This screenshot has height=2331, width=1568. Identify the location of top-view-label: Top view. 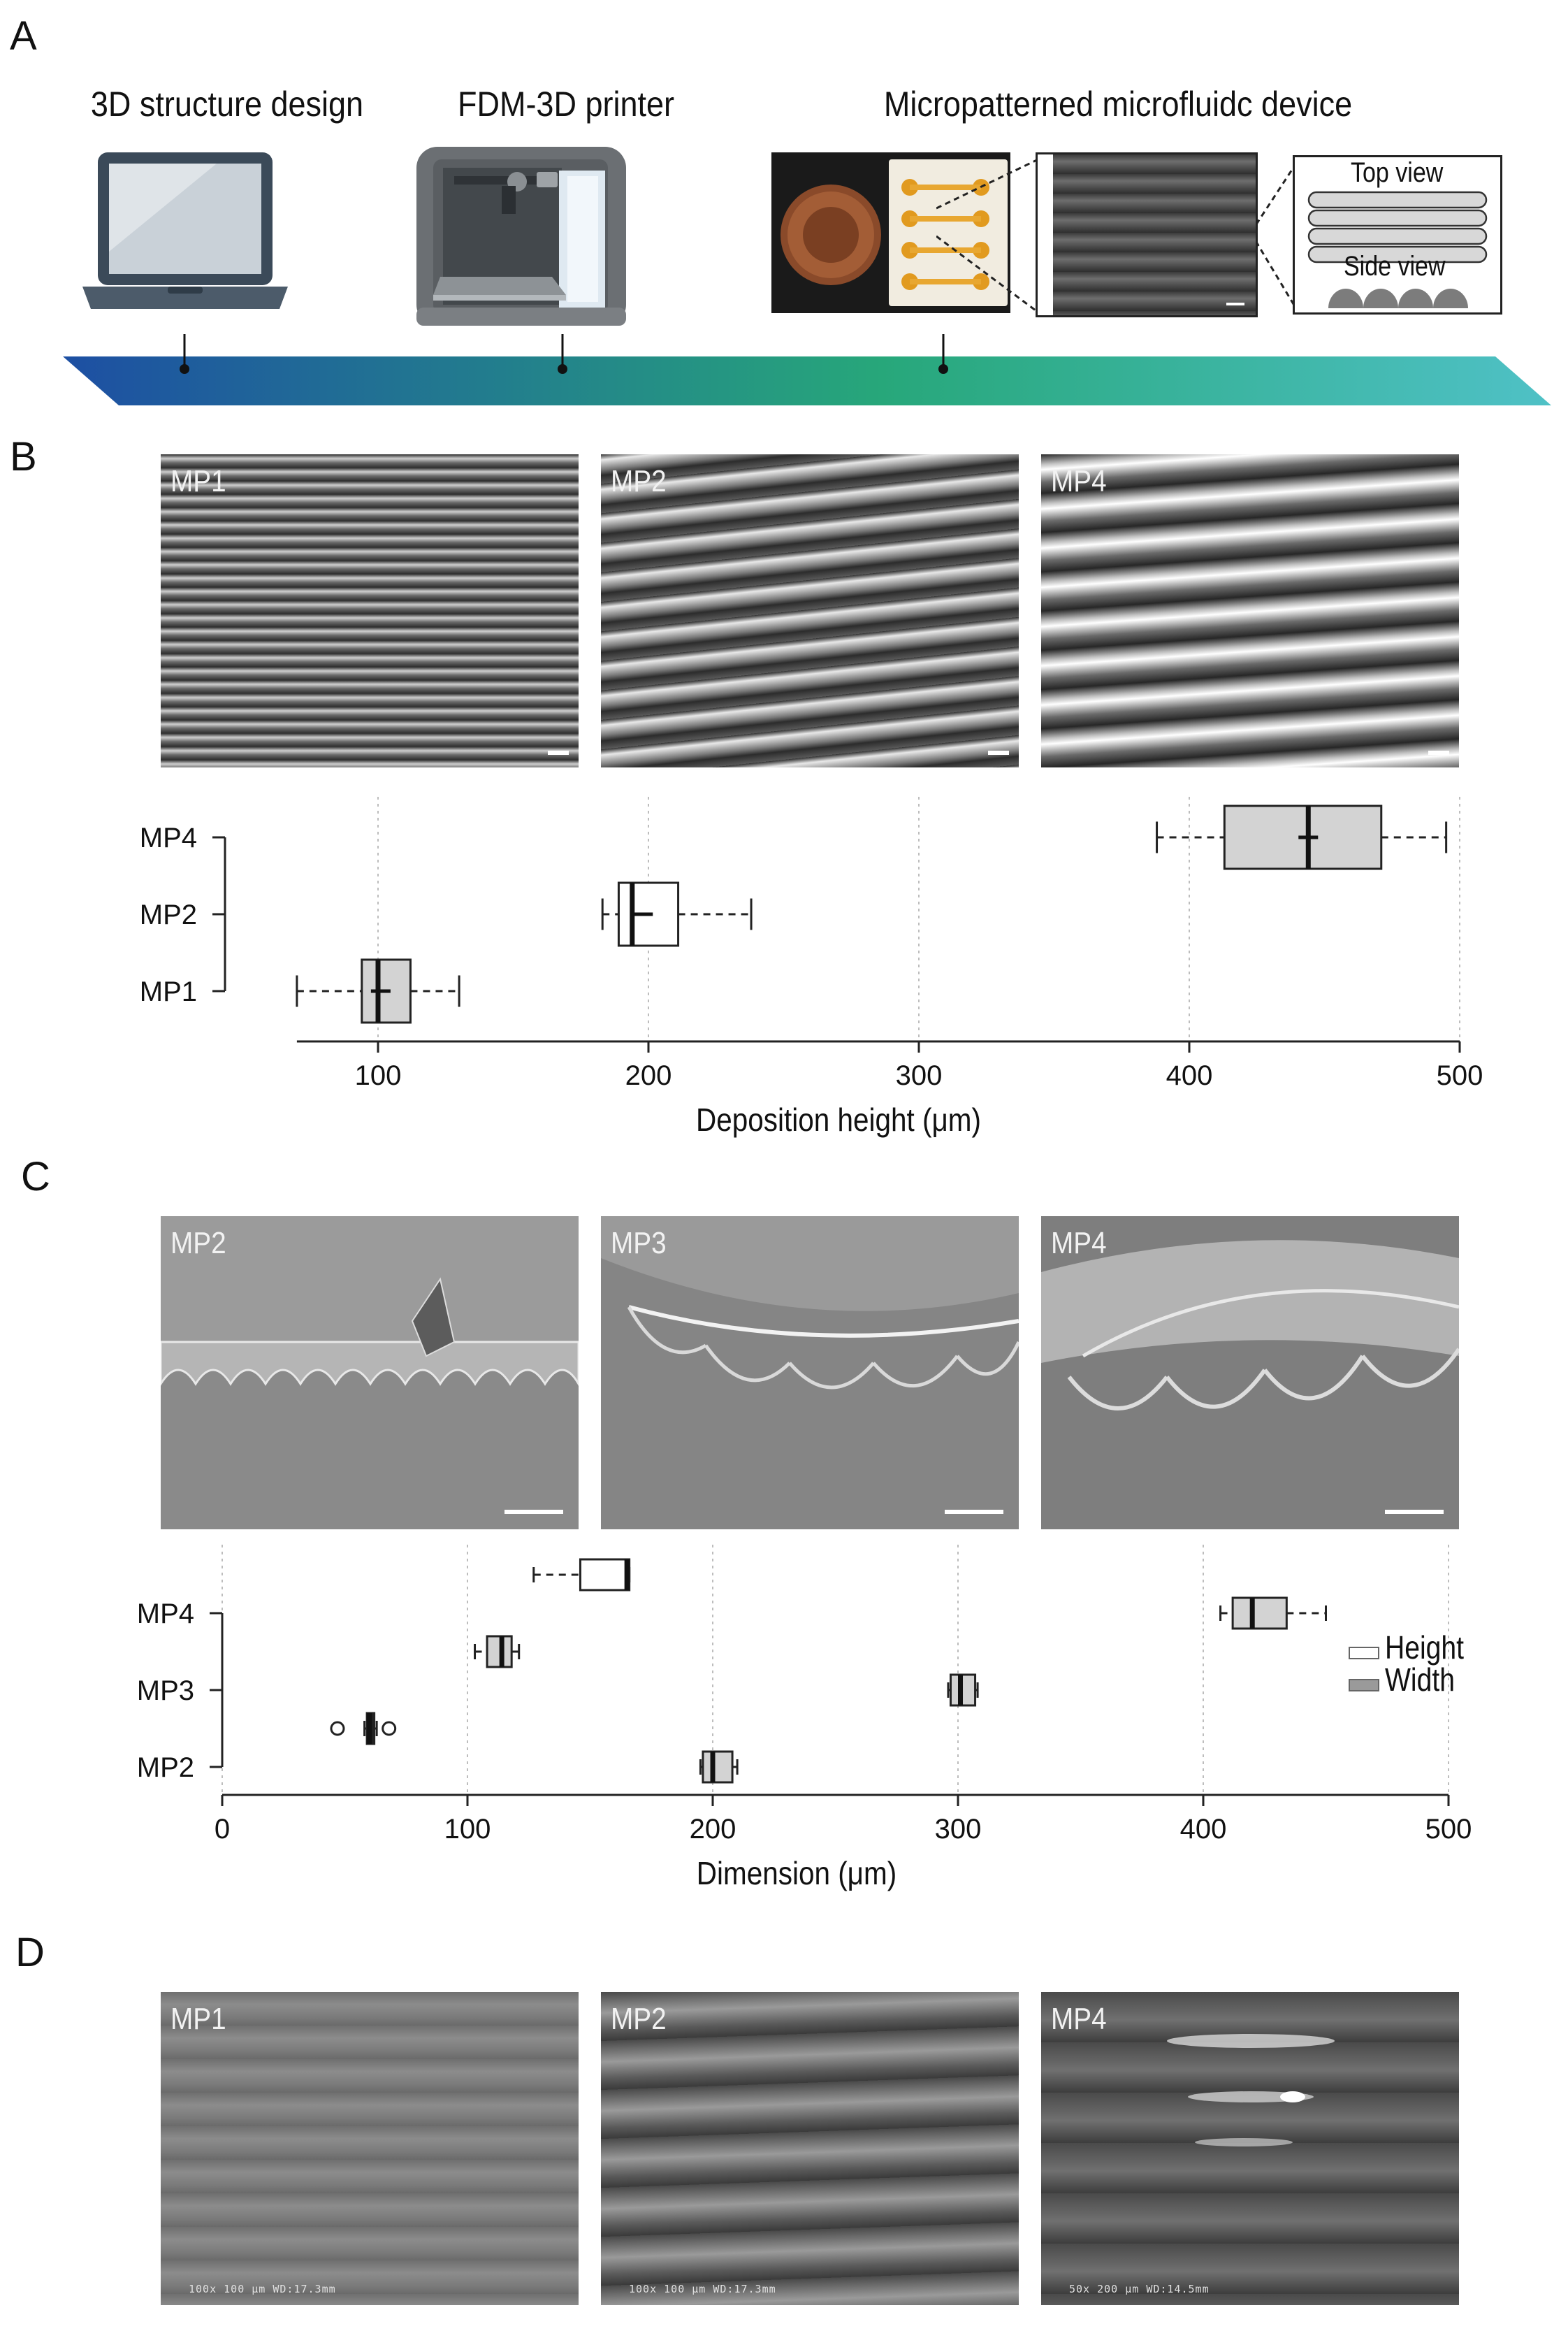
(1397, 172).